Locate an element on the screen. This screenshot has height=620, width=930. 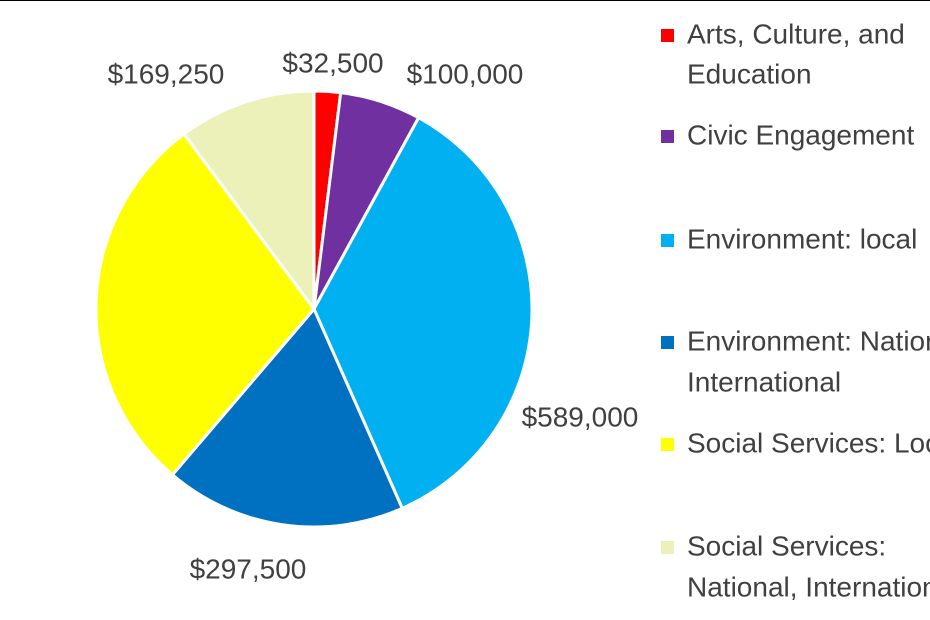
legend-label: International is located at coordinates (764, 381).